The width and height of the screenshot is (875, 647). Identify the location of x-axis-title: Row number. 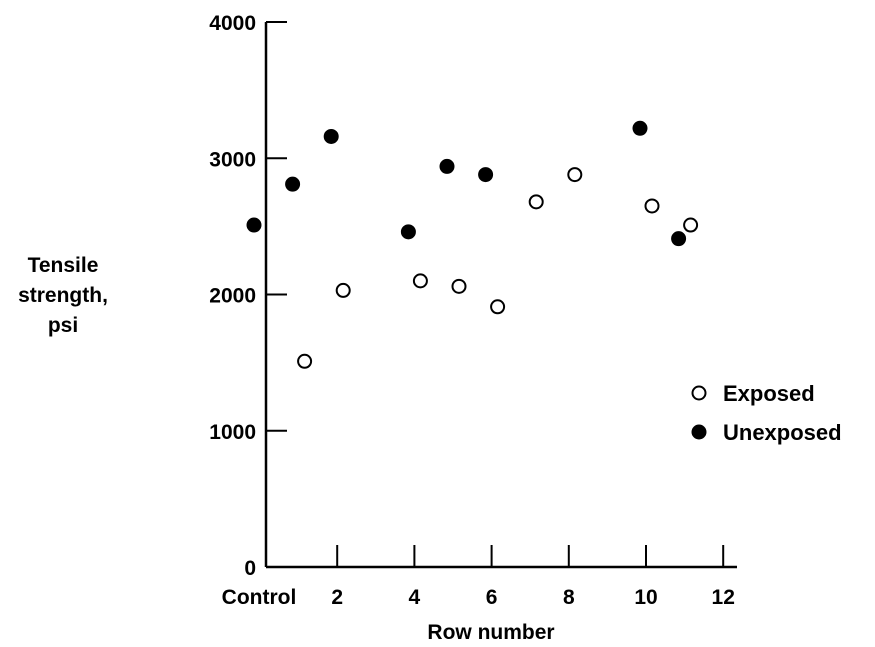
(490, 632).